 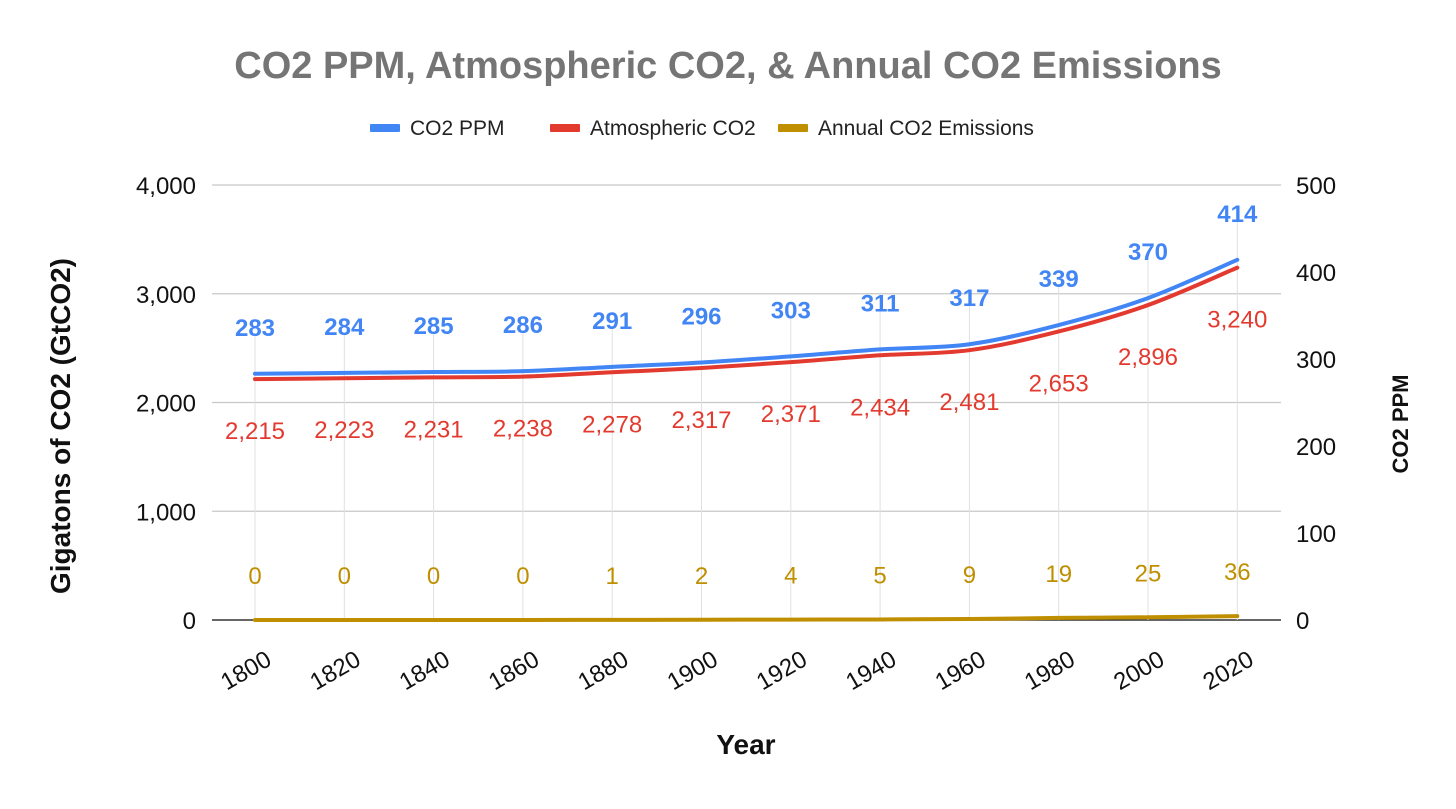 What do you see at coordinates (693, 671) in the screenshot?
I see `x-tick-label: 1900` at bounding box center [693, 671].